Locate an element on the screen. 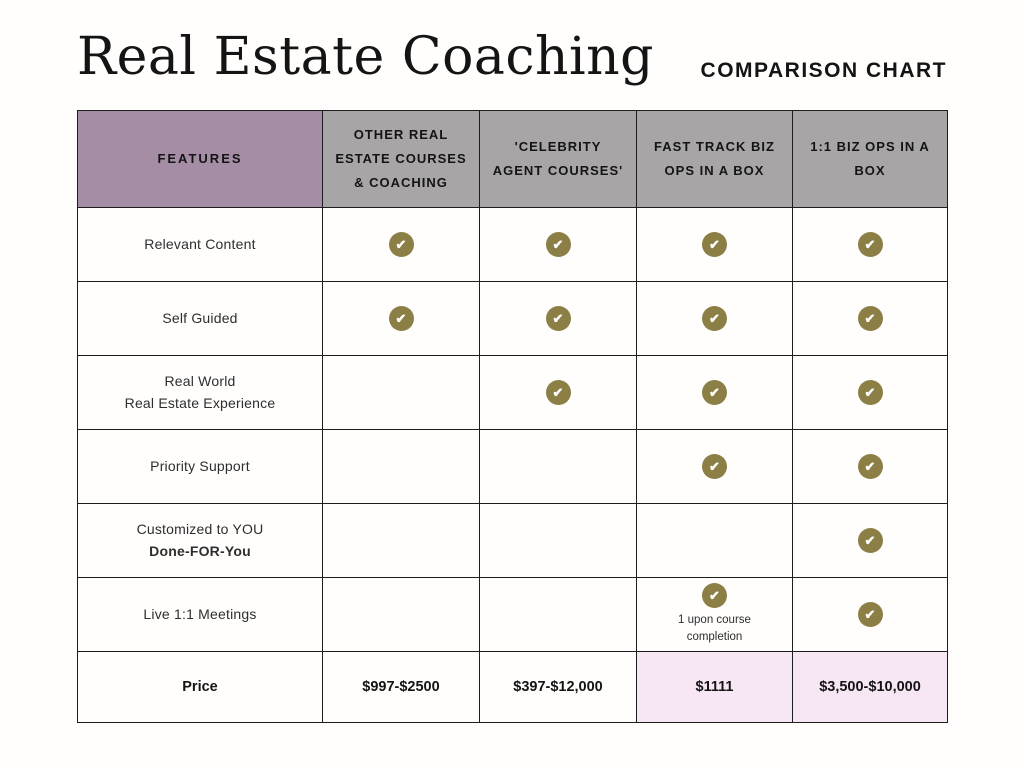 The width and height of the screenshot is (1024, 768). column-header-other-courses: OTHER REAL ESTATE COURSES & COACHING is located at coordinates (401, 159).